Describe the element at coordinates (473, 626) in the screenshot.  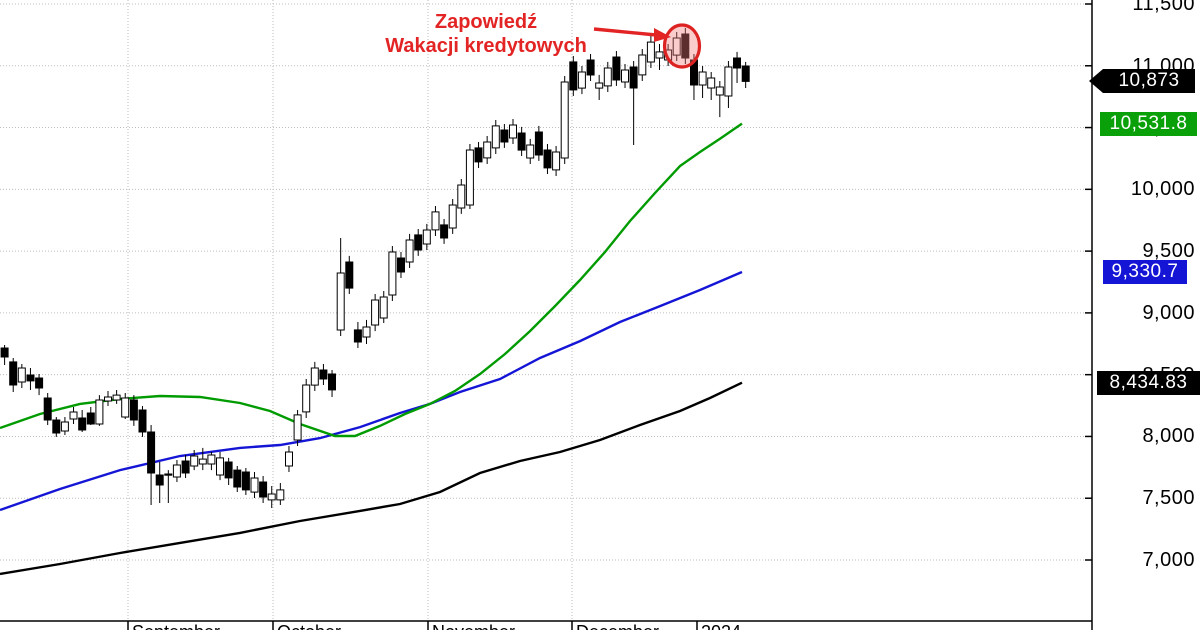
I see `x-axis-month-label: November` at that location.